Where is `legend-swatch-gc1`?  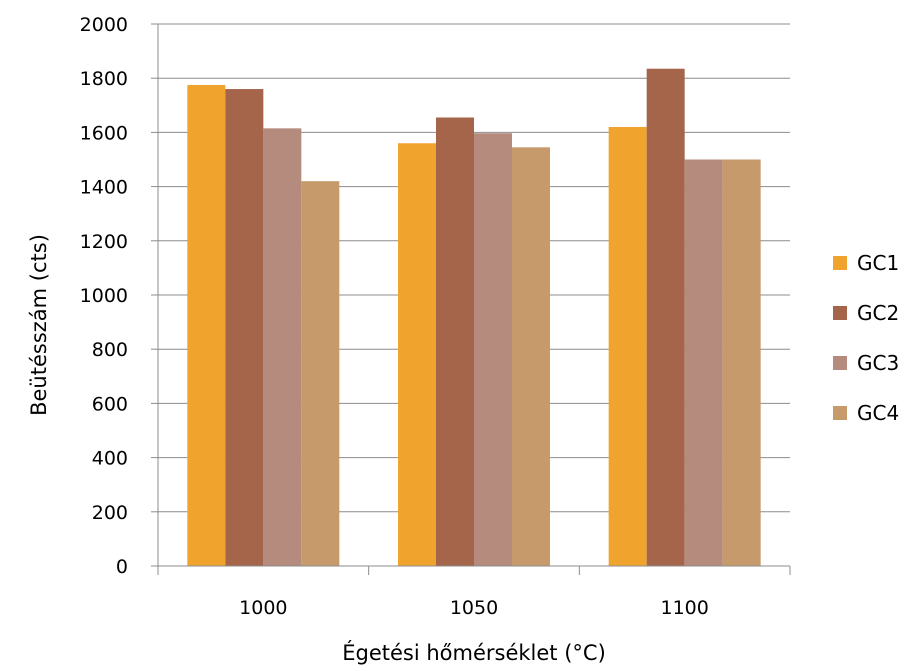
legend-swatch-gc1 is located at coordinates (840, 263).